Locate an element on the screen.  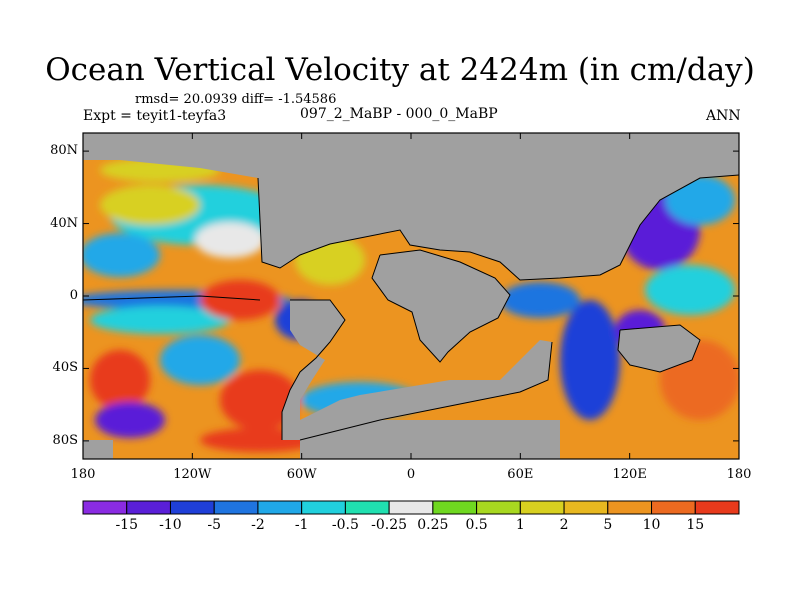
colorbar-label: 15 is located at coordinates (695, 525).